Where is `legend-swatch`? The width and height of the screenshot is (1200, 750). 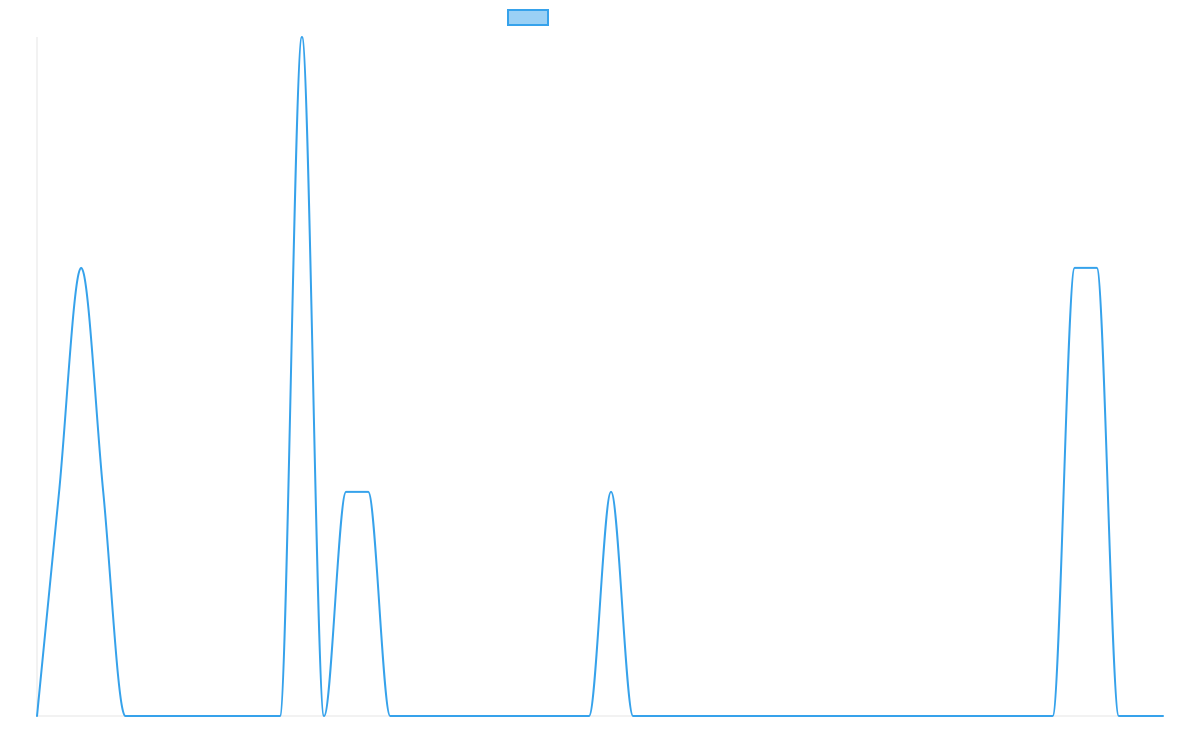
legend-swatch is located at coordinates (528, 17).